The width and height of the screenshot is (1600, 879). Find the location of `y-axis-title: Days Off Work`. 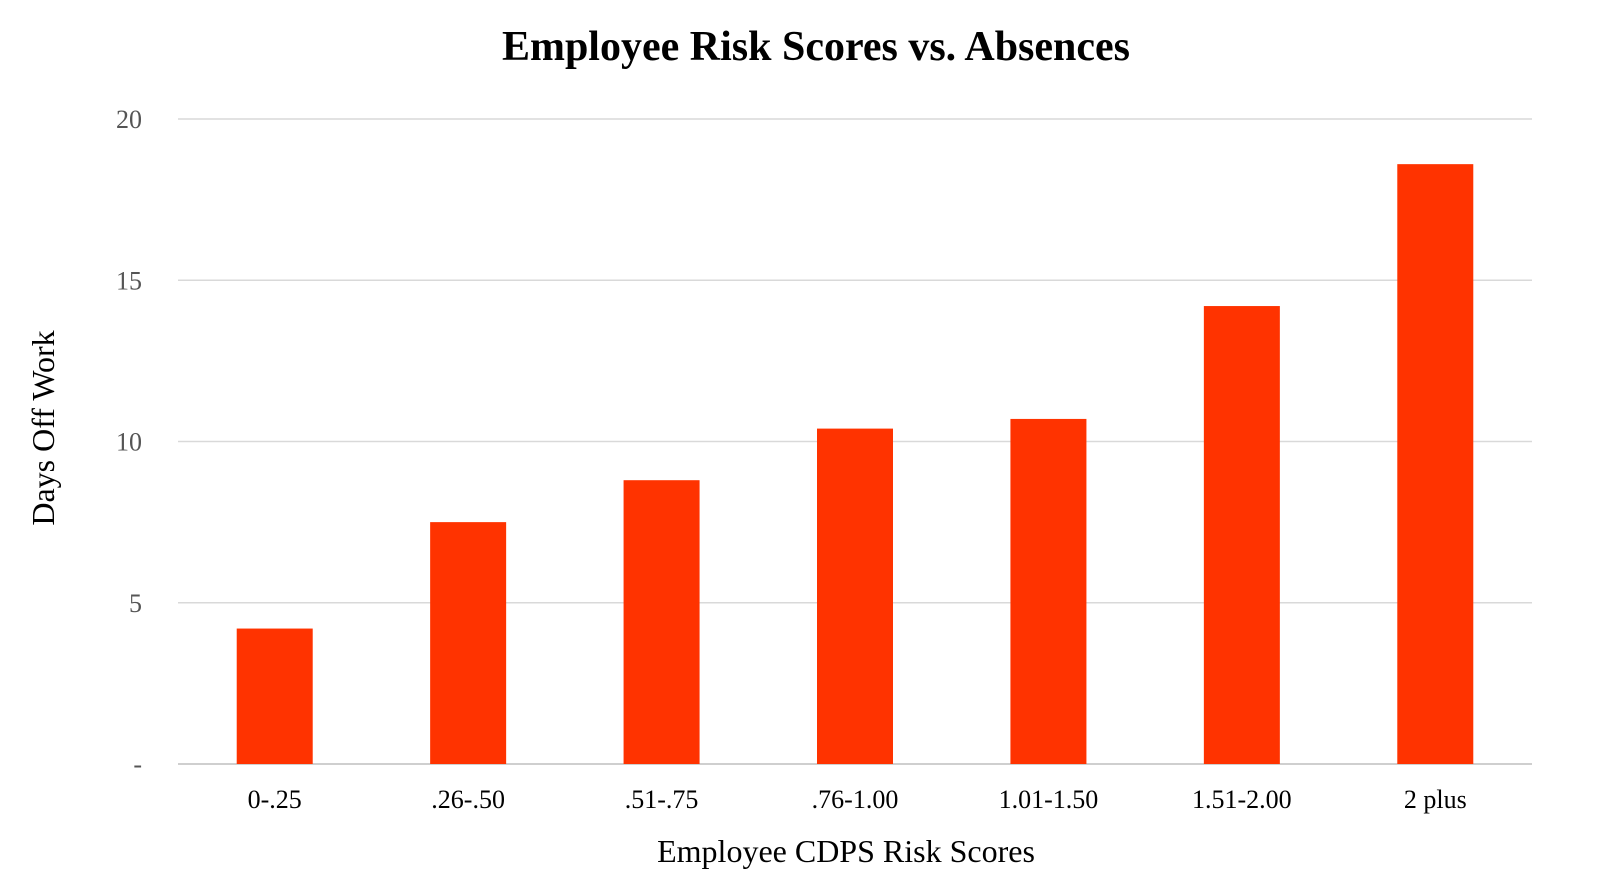

y-axis-title: Days Off Work is located at coordinates (43, 427).